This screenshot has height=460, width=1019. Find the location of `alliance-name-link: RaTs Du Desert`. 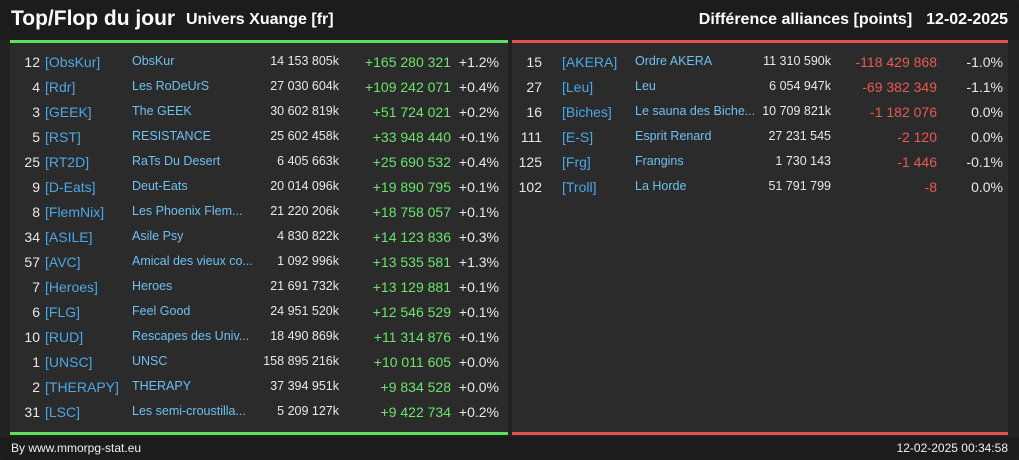

alliance-name-link: RaTs Du Desert is located at coordinates (176, 161).